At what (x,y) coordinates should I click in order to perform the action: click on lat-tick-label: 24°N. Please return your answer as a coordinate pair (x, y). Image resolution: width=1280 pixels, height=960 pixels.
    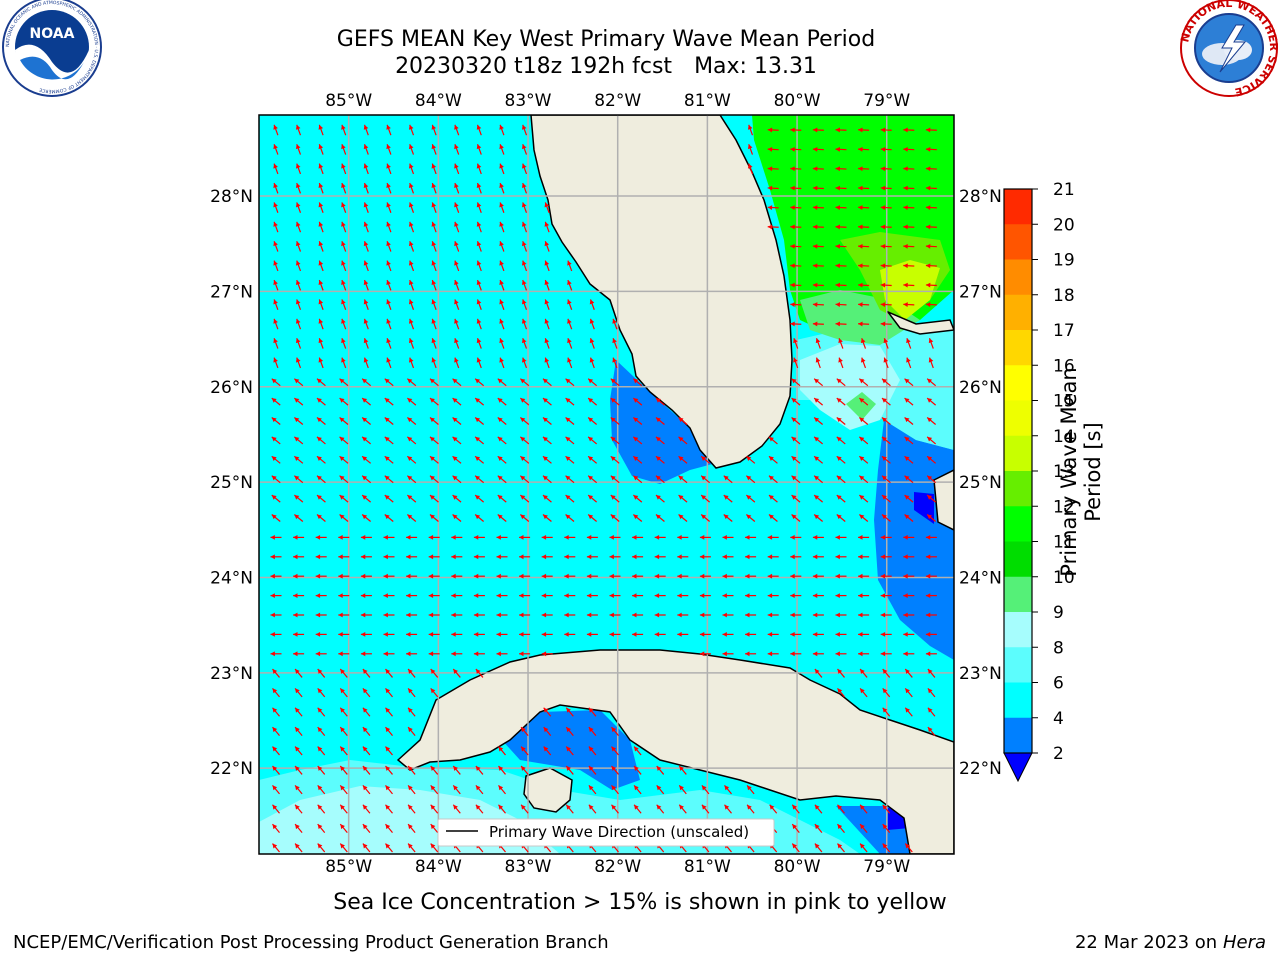
    Looking at the image, I should click on (980, 578).